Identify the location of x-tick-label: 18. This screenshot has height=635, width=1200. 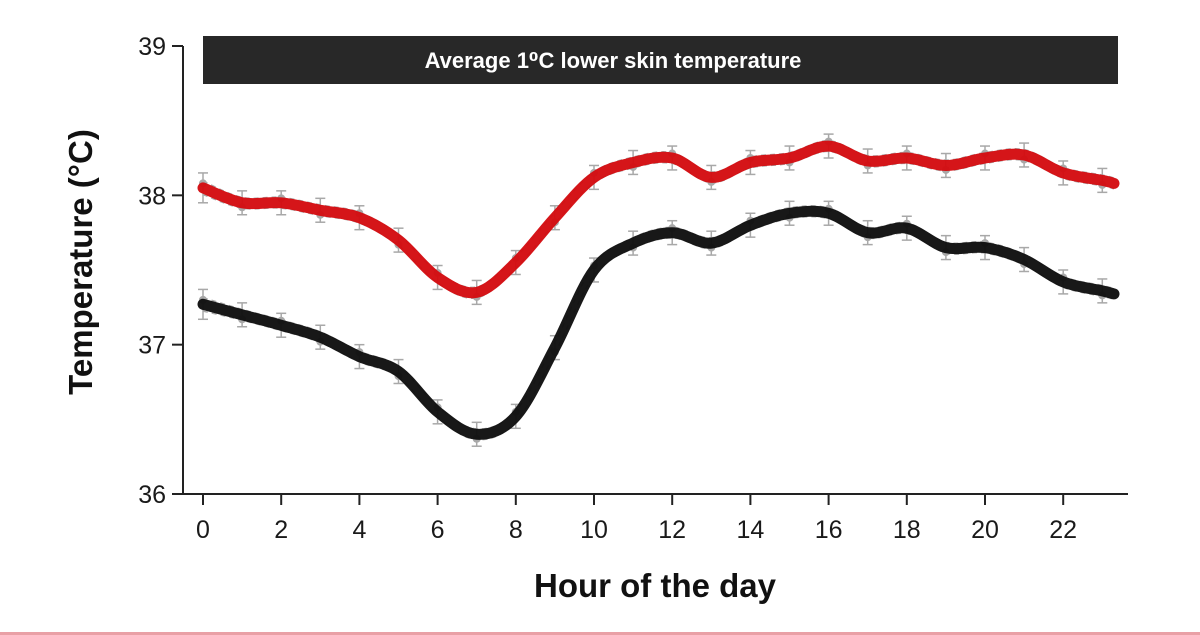
(907, 530).